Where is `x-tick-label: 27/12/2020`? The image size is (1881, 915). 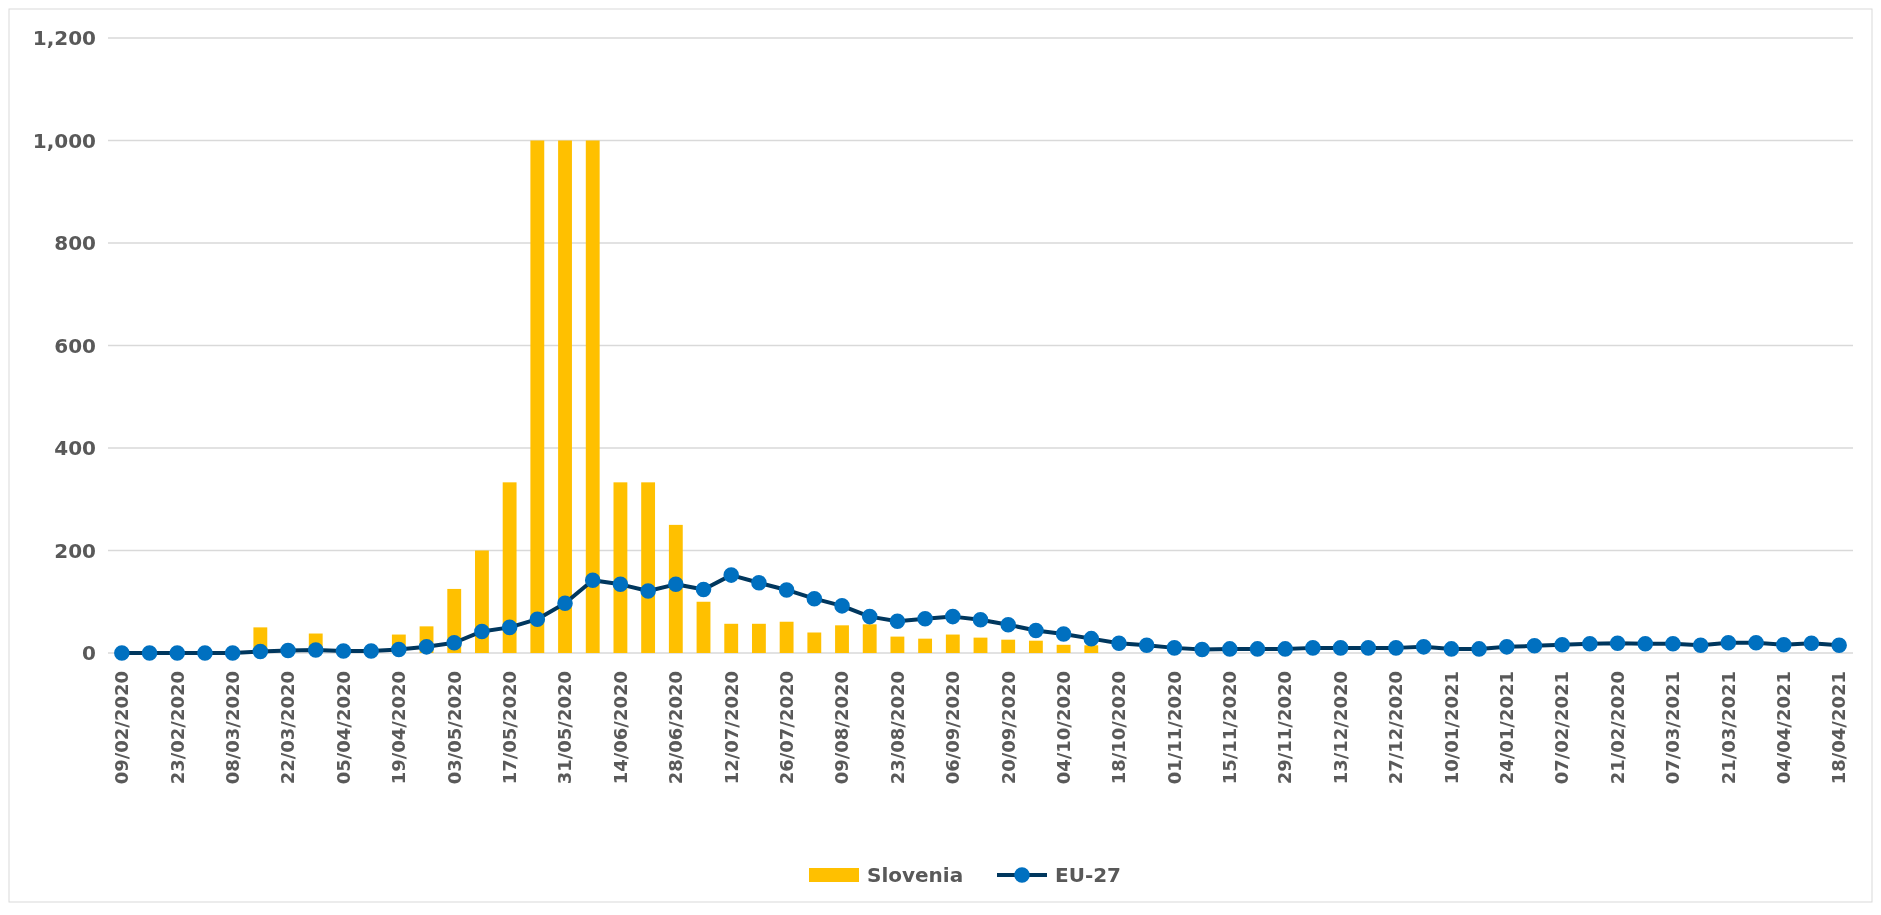
x-tick-label: 27/12/2020 is located at coordinates (1396, 728).